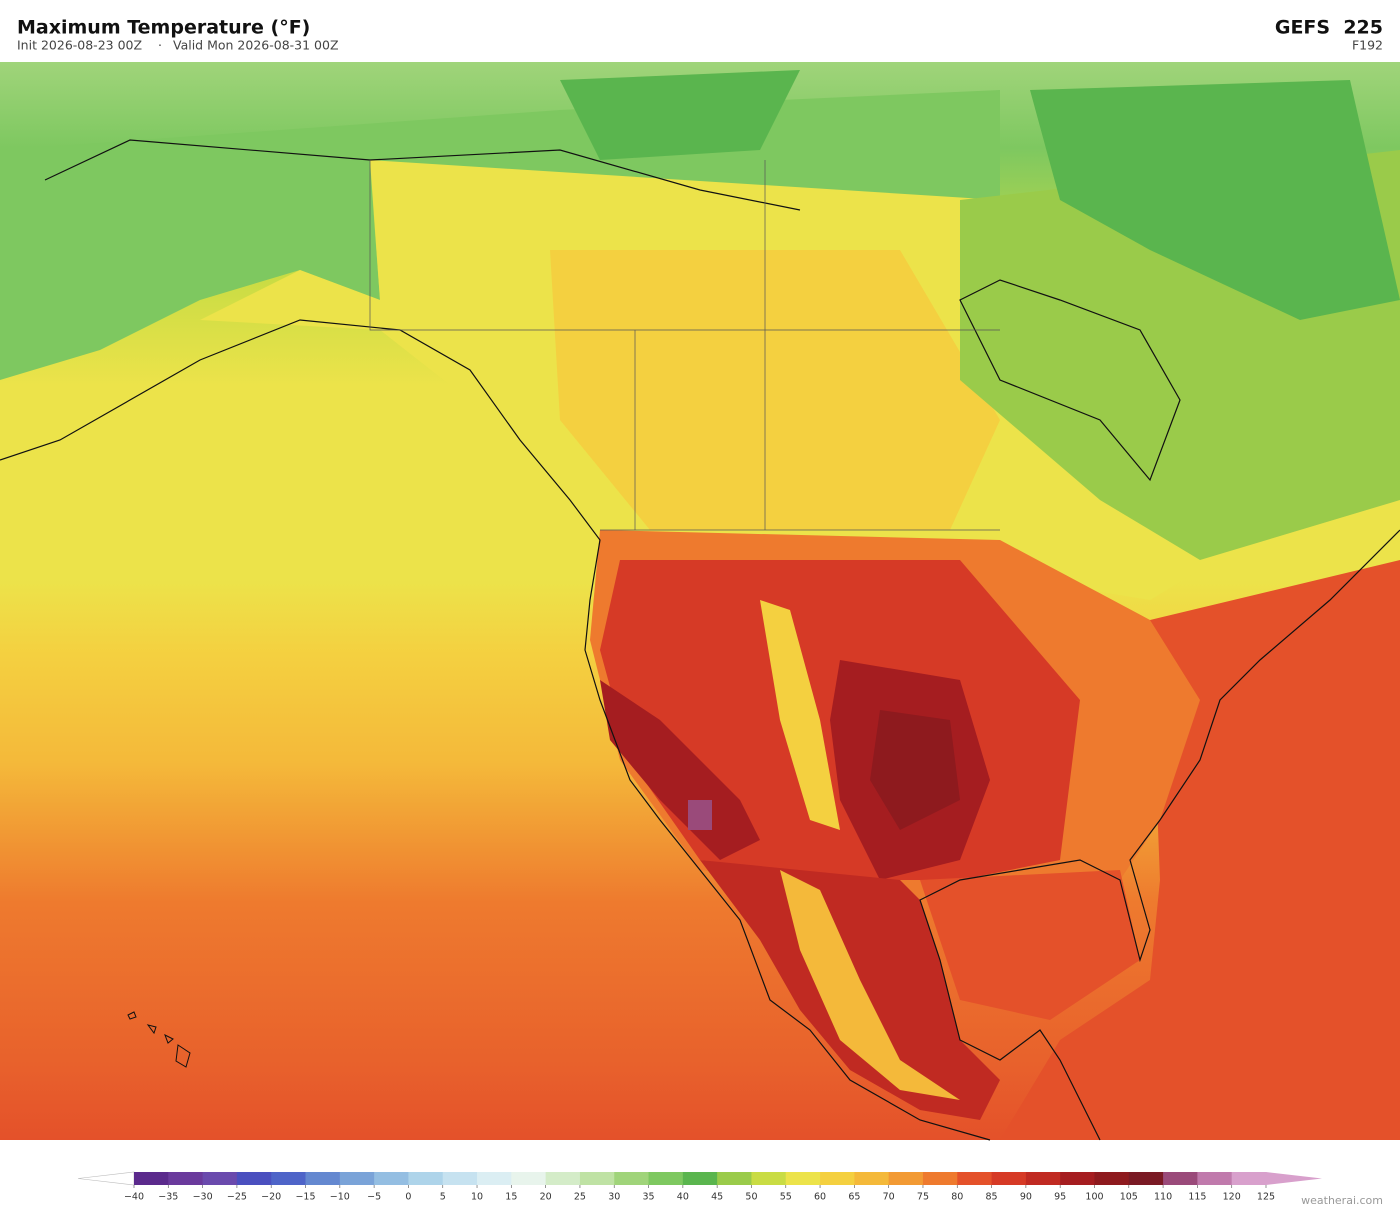 The width and height of the screenshot is (1400, 1219). Describe the element at coordinates (992, 1197) in the screenshot. I see `colorbar-tick-label: 85` at that location.